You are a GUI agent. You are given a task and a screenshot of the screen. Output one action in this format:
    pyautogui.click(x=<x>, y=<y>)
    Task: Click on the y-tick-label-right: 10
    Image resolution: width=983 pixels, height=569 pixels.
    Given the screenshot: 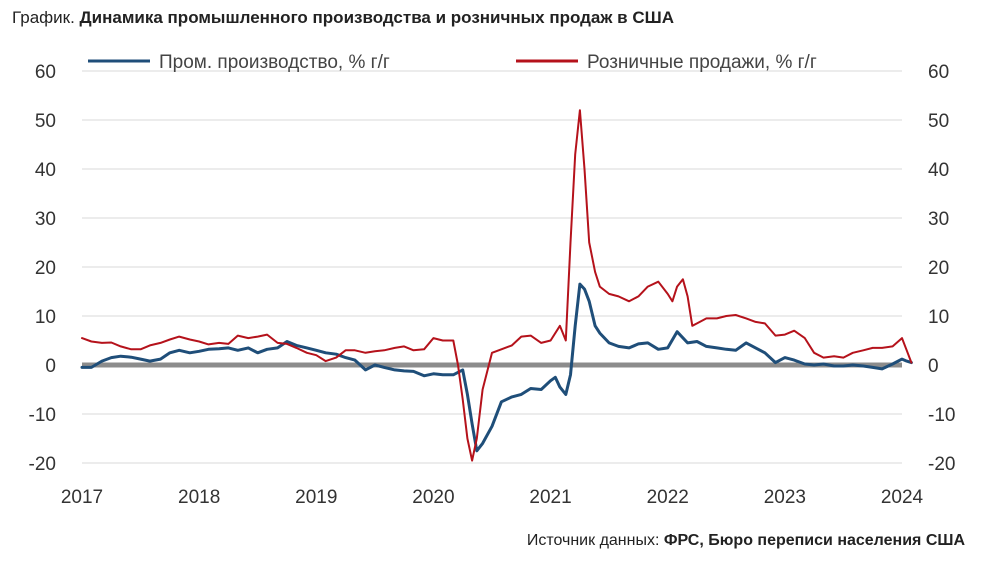 What is the action you would take?
    pyautogui.click(x=938, y=317)
    